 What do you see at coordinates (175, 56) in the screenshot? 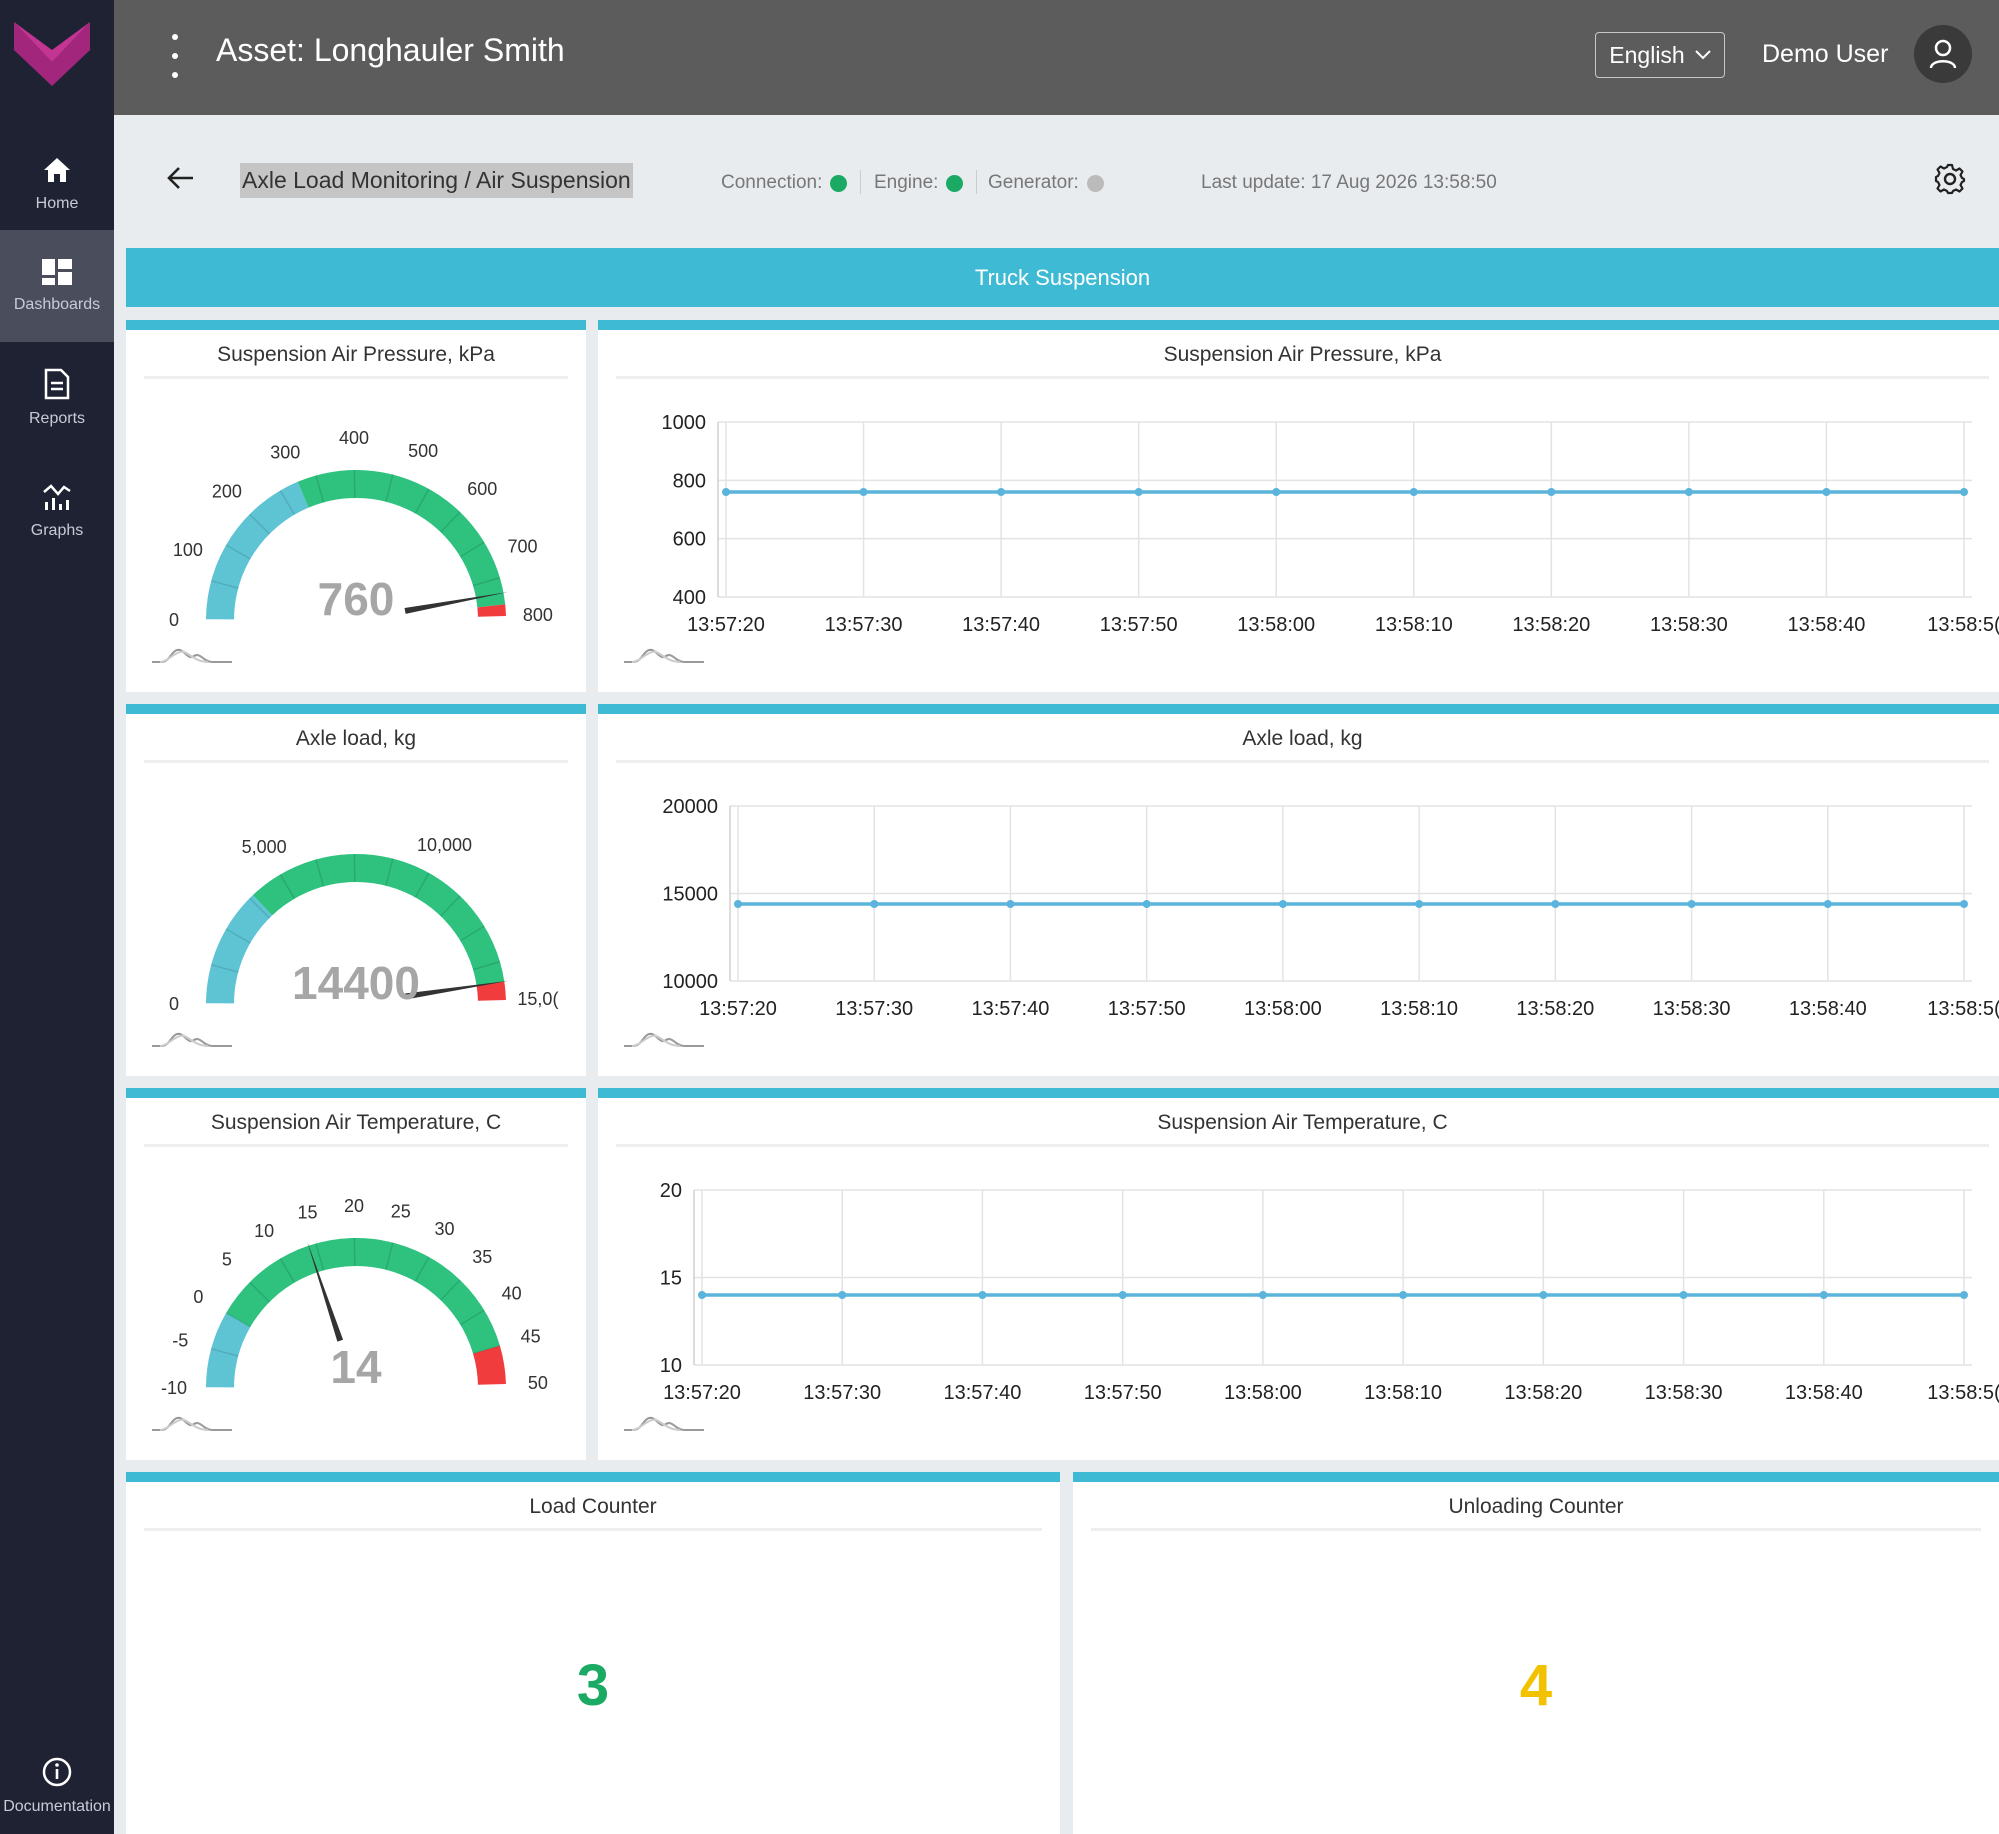
I see `kebab-menu-icon` at bounding box center [175, 56].